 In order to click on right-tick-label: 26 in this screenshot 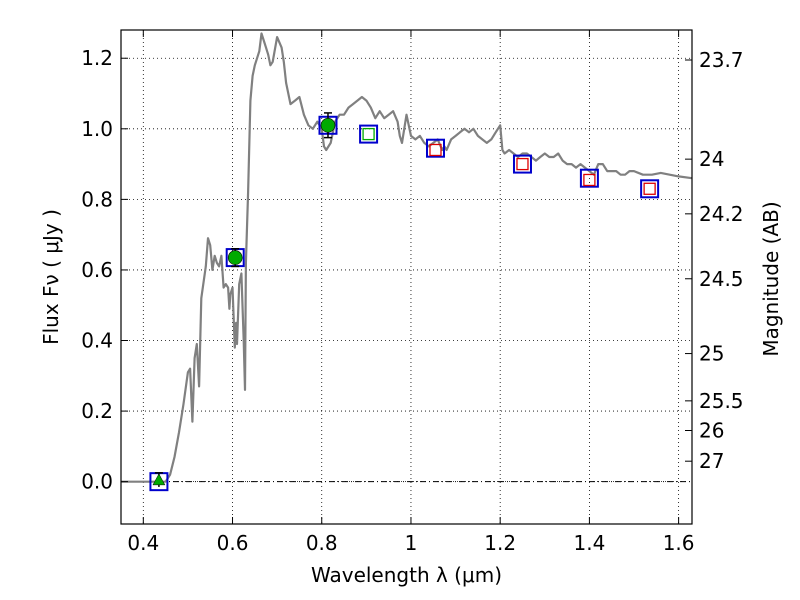, I will do `click(711, 430)`.